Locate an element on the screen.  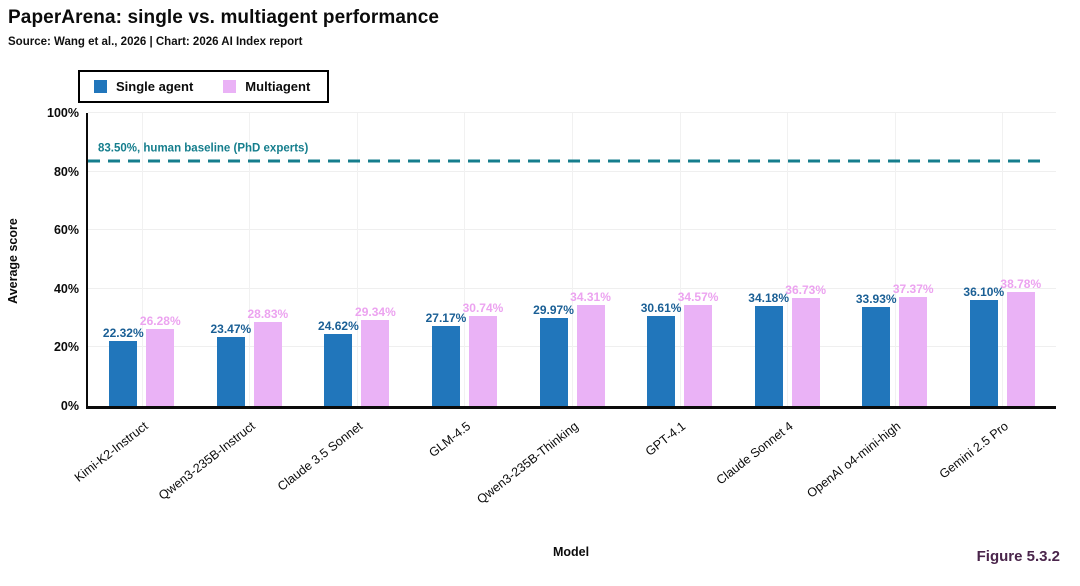
bar-single-agent: 33.93% is located at coordinates (876, 349).